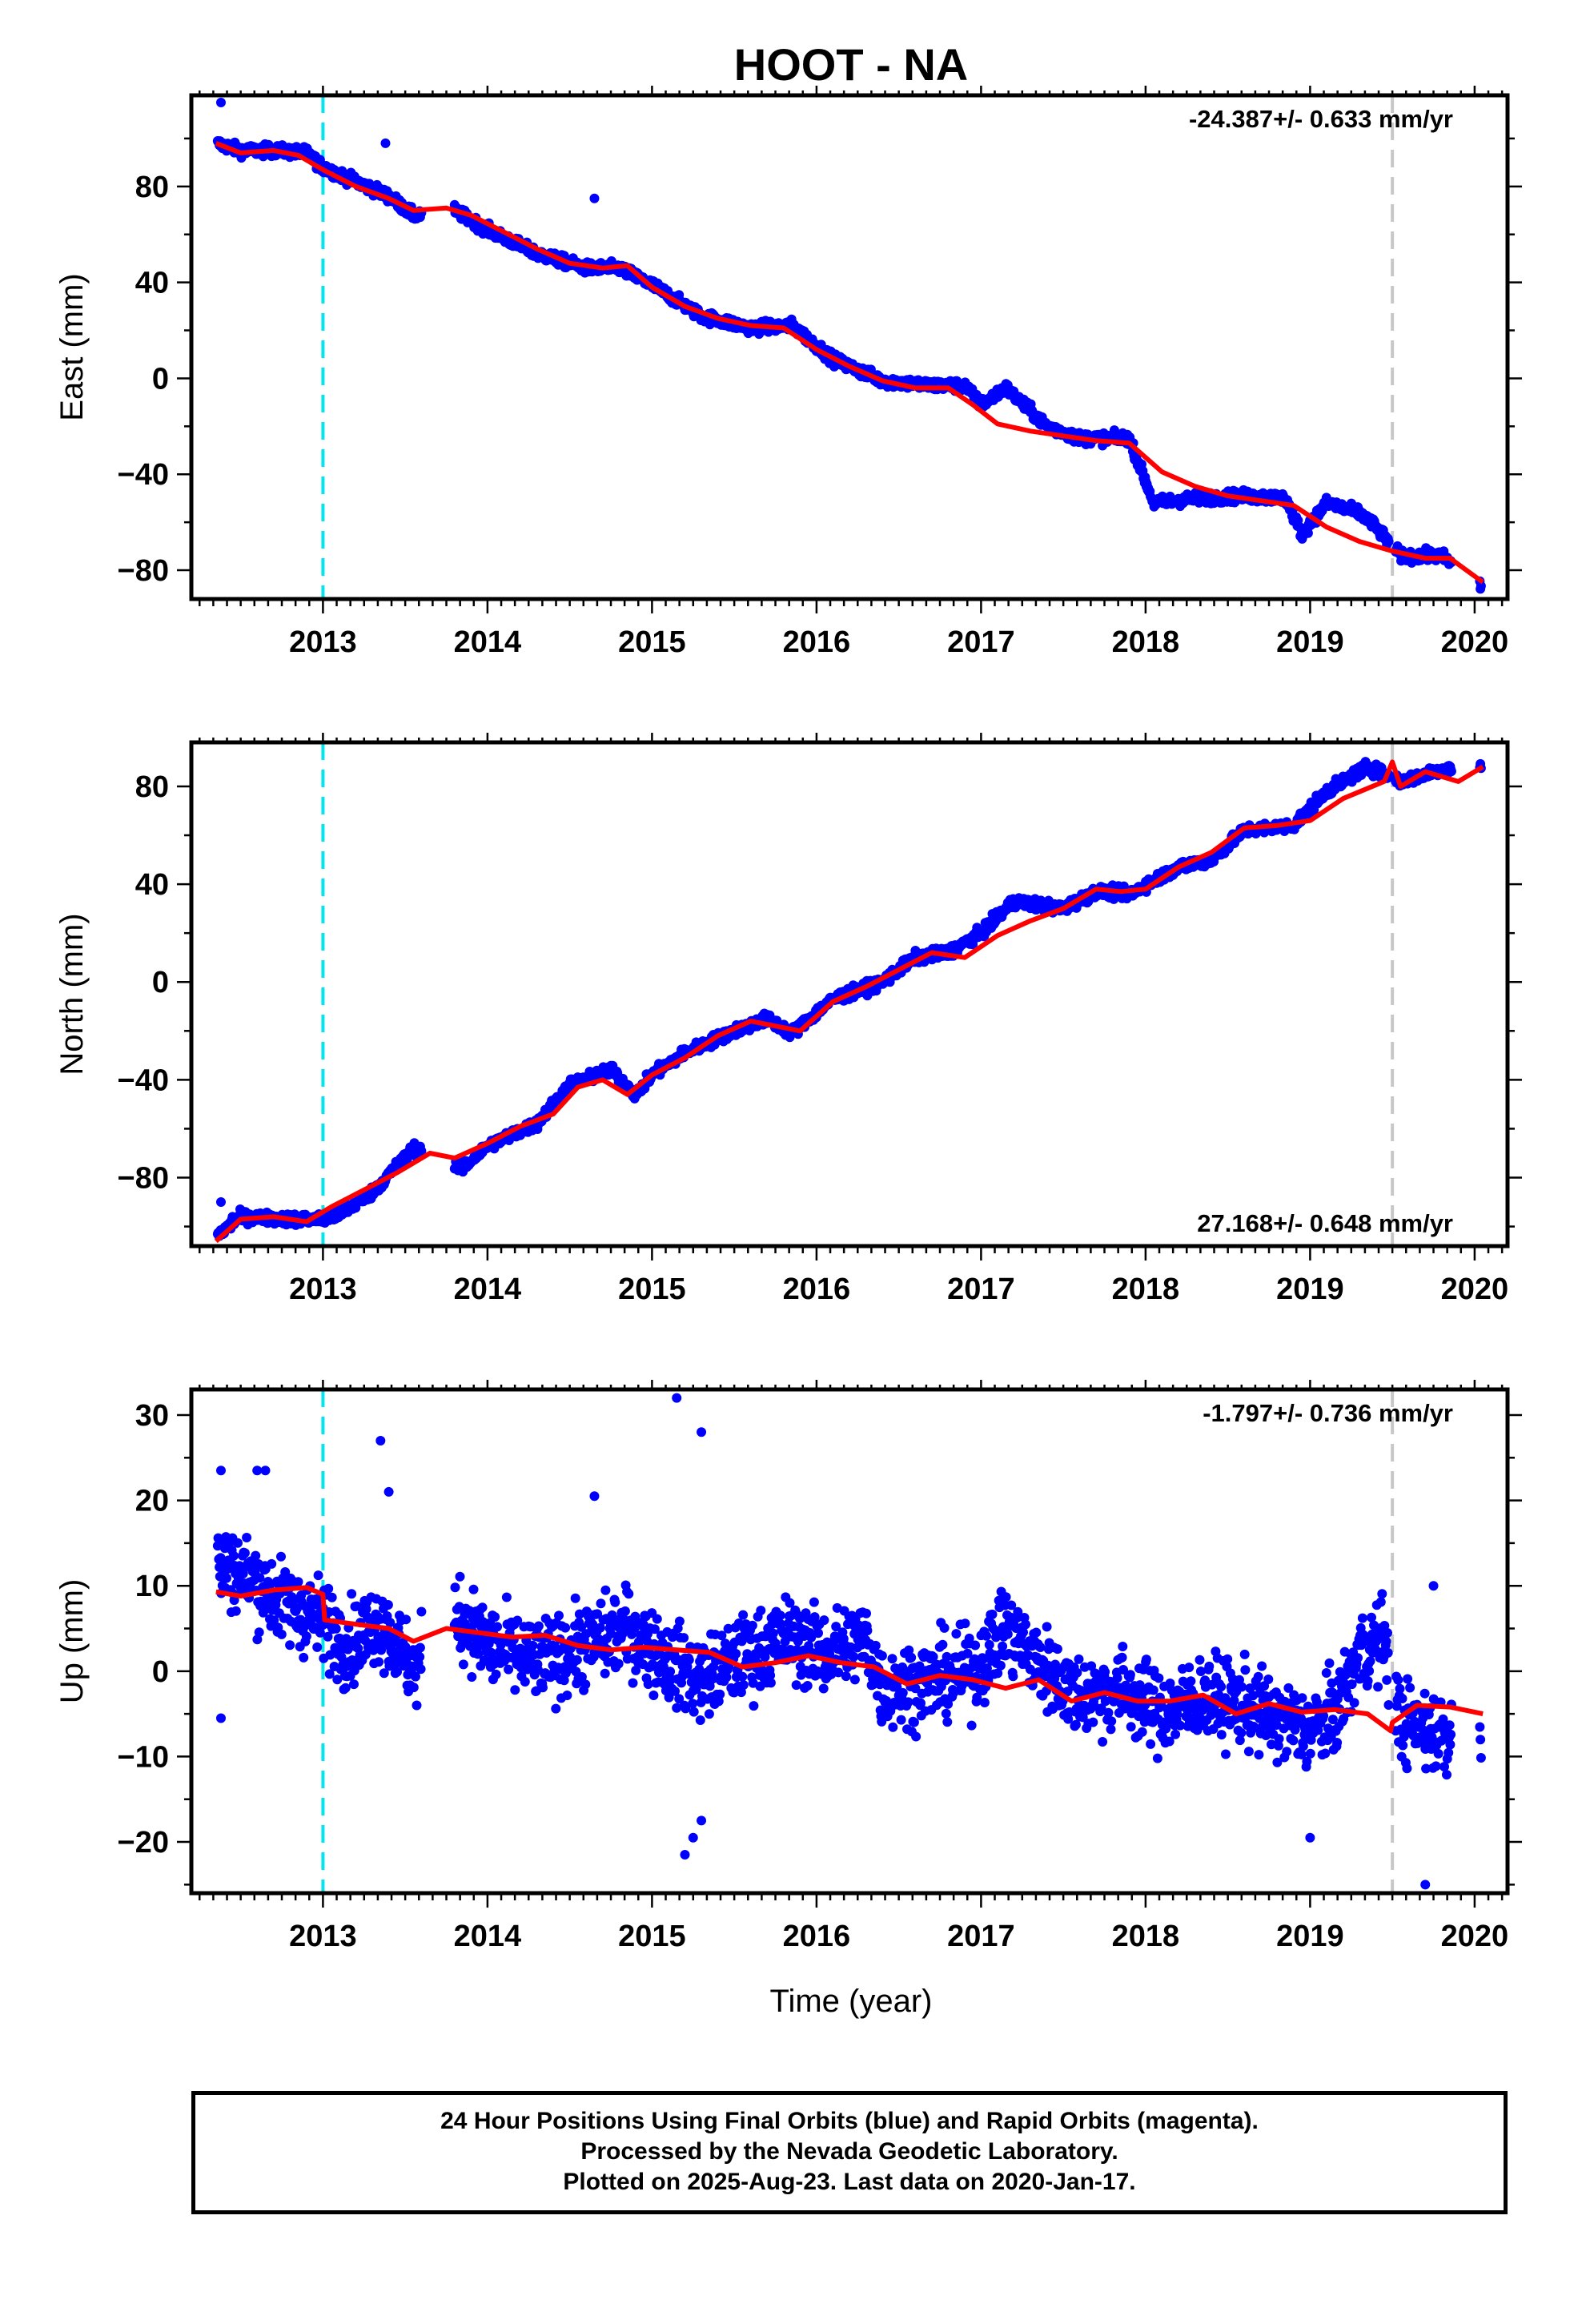 This screenshot has width=1582, height=2324. Describe the element at coordinates (144, 1757) in the screenshot. I see `y-tick-label: −10` at that location.